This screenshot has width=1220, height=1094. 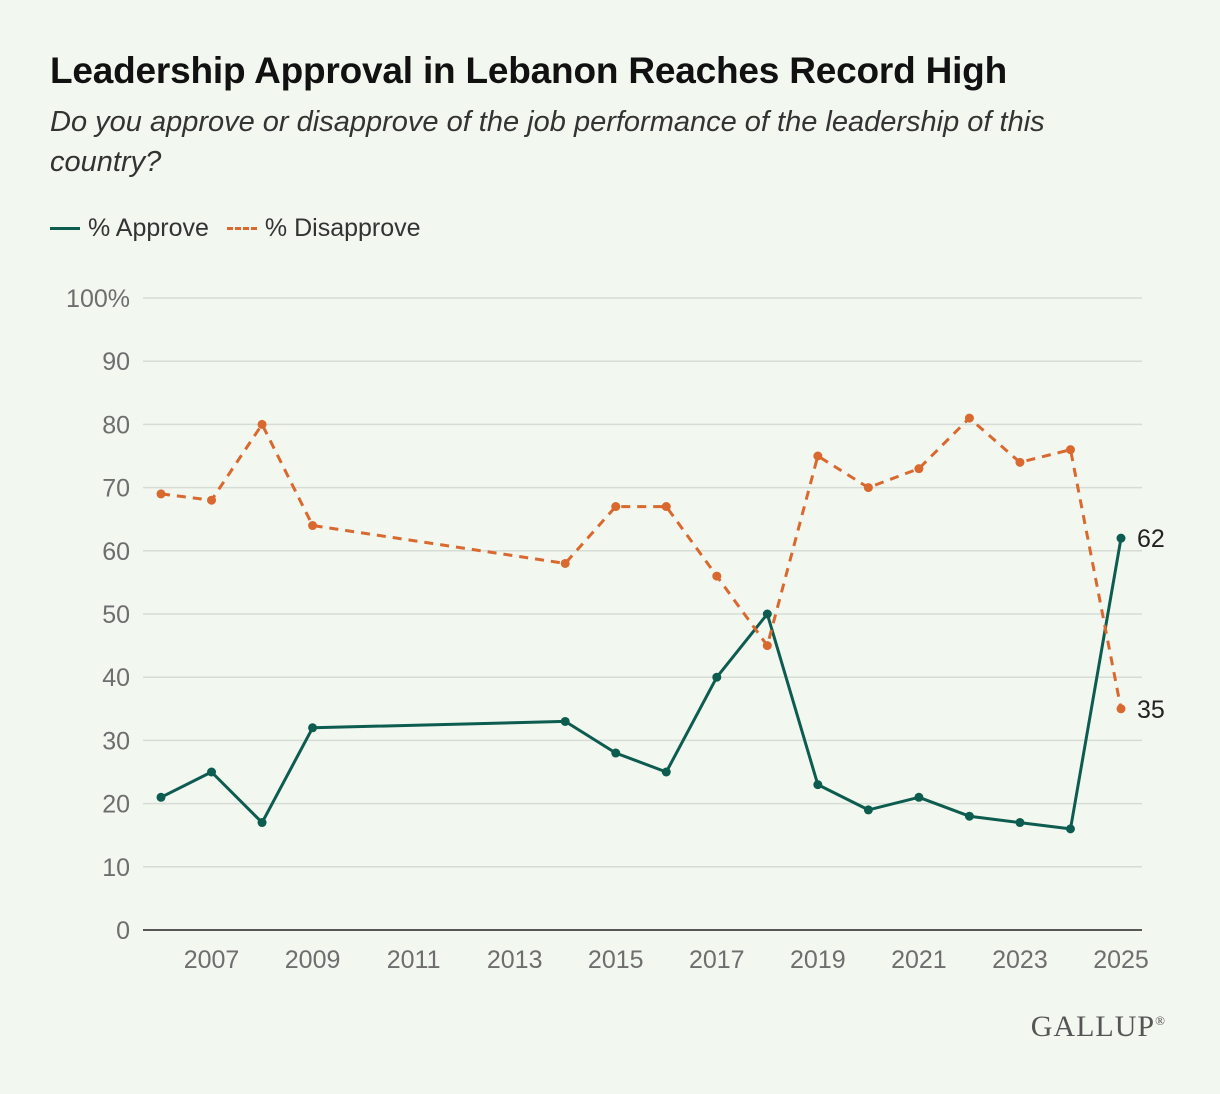 What do you see at coordinates (116, 741) in the screenshot?
I see `y-tick-label: 30` at bounding box center [116, 741].